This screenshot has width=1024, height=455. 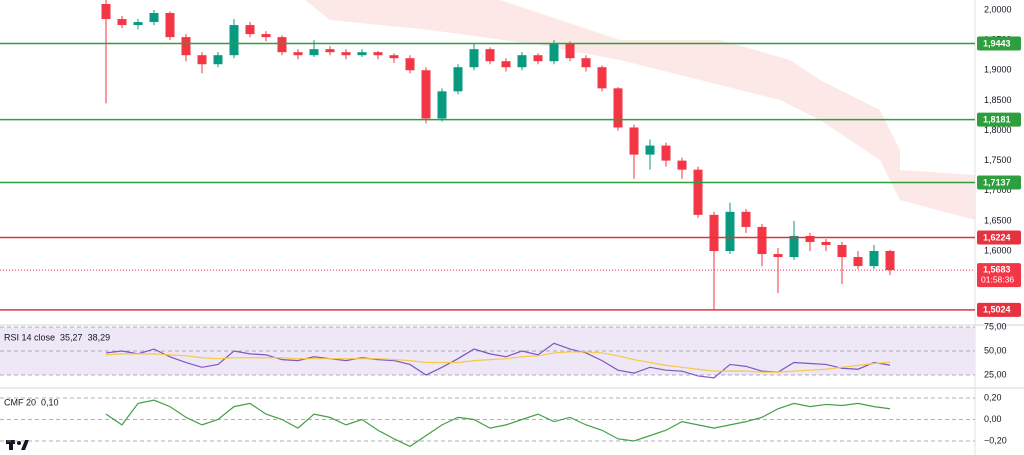 I want to click on tradingview-logo, so click(x=17, y=445).